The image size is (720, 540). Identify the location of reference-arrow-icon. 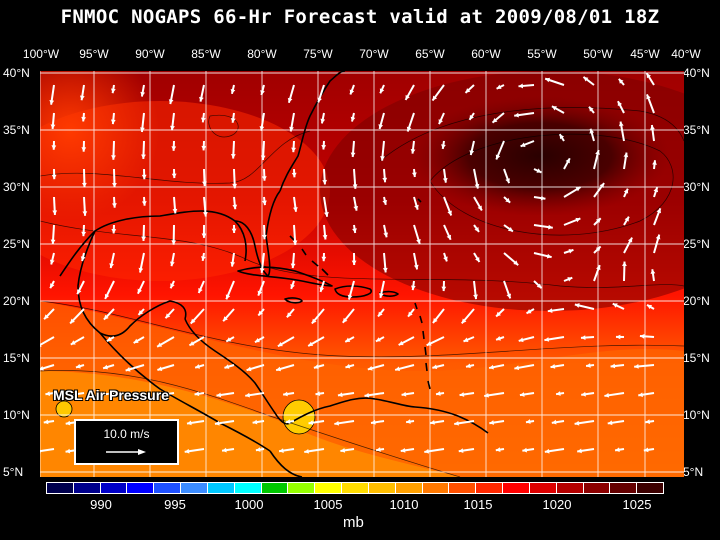
(126, 452).